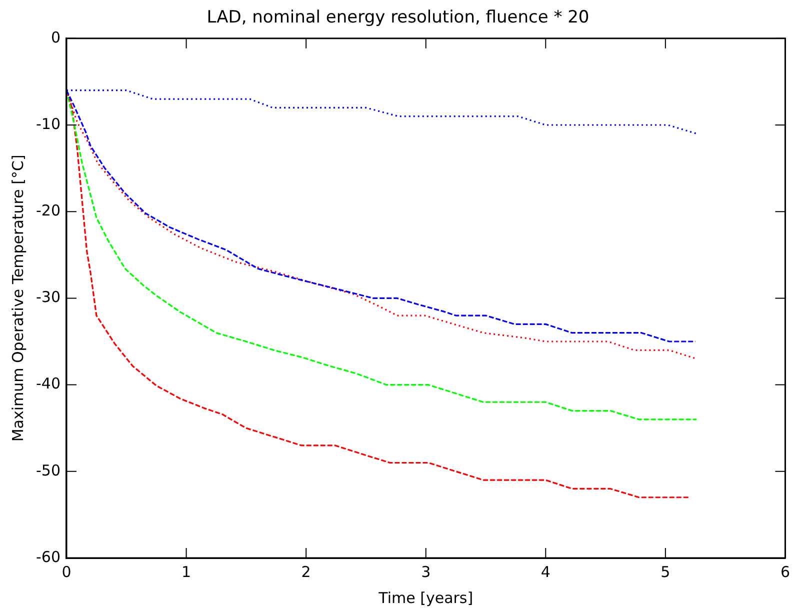  What do you see at coordinates (48, 297) in the screenshot?
I see `y-tick-label: -30` at bounding box center [48, 297].